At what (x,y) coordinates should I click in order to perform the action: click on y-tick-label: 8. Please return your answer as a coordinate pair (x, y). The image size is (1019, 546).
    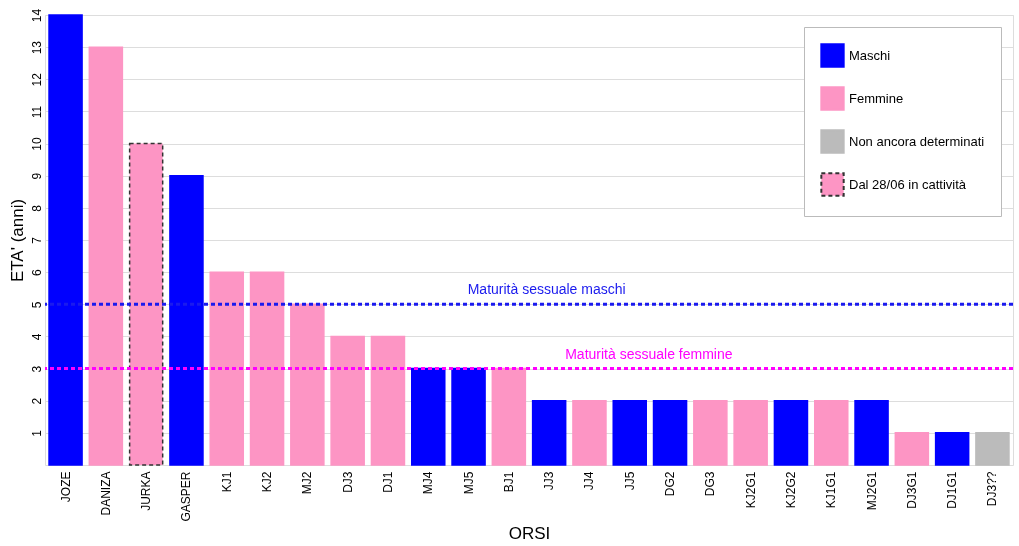
    Looking at the image, I should click on (36, 208).